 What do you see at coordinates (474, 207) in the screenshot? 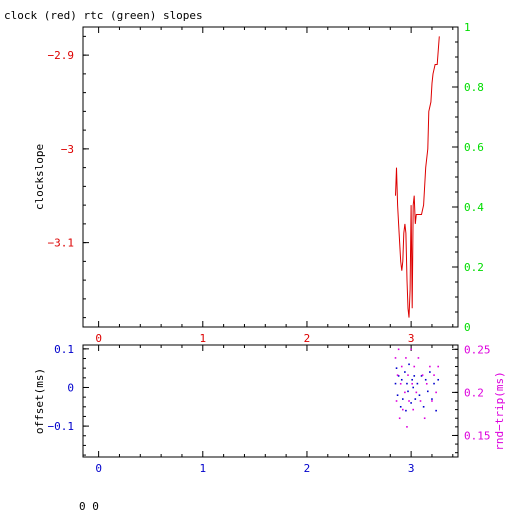
I see `y2-tick-label: 0.4` at bounding box center [474, 207].